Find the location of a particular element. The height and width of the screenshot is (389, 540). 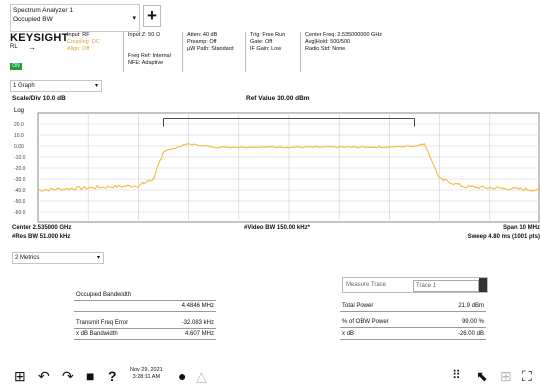

radio-std-label: Radio Std: None is located at coordinates (325, 49).